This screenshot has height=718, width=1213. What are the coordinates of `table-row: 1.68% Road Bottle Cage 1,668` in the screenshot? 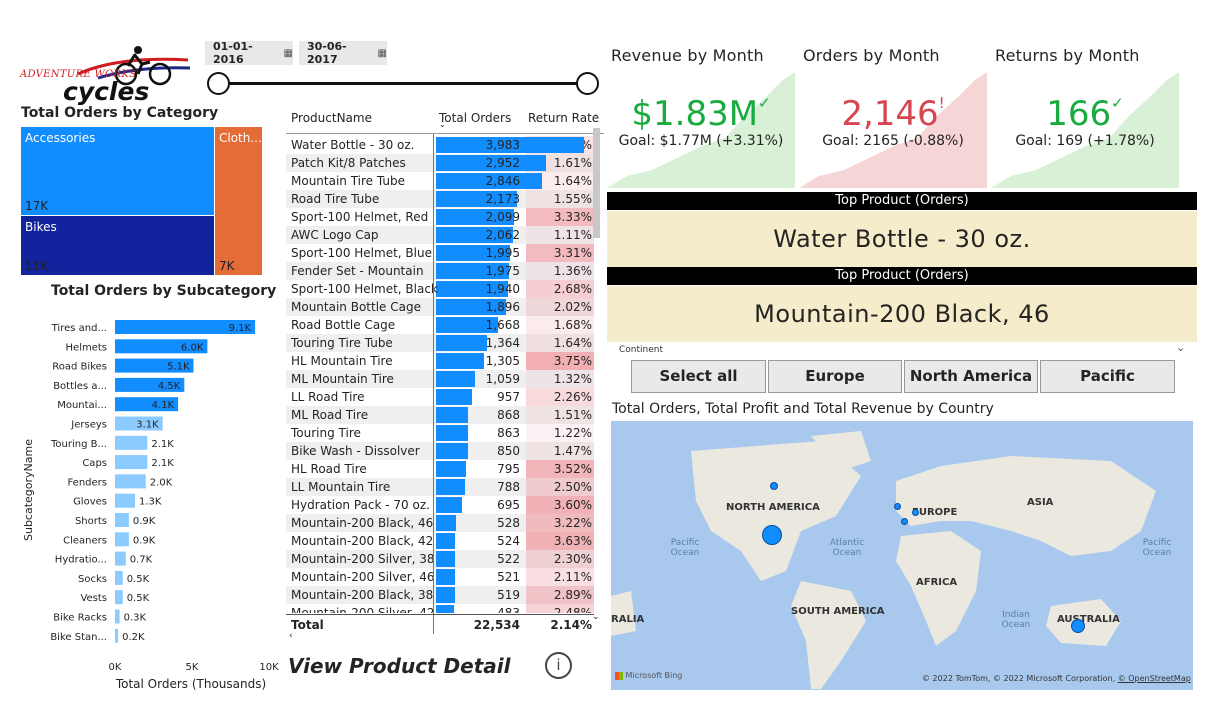 It's located at (440, 325).